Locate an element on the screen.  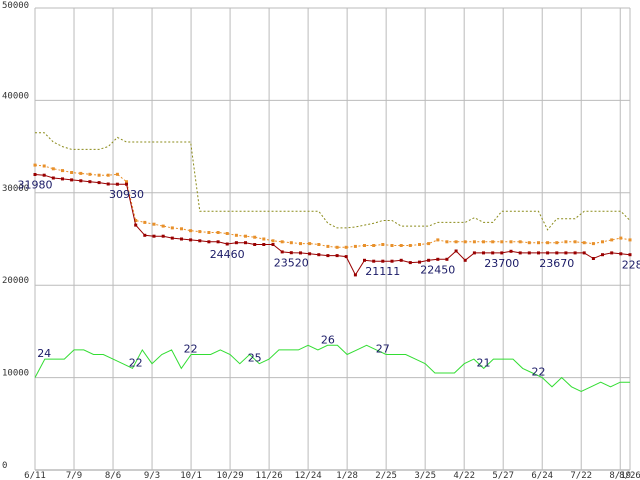
x-tick-label: 1/28 is located at coordinates (347, 475).